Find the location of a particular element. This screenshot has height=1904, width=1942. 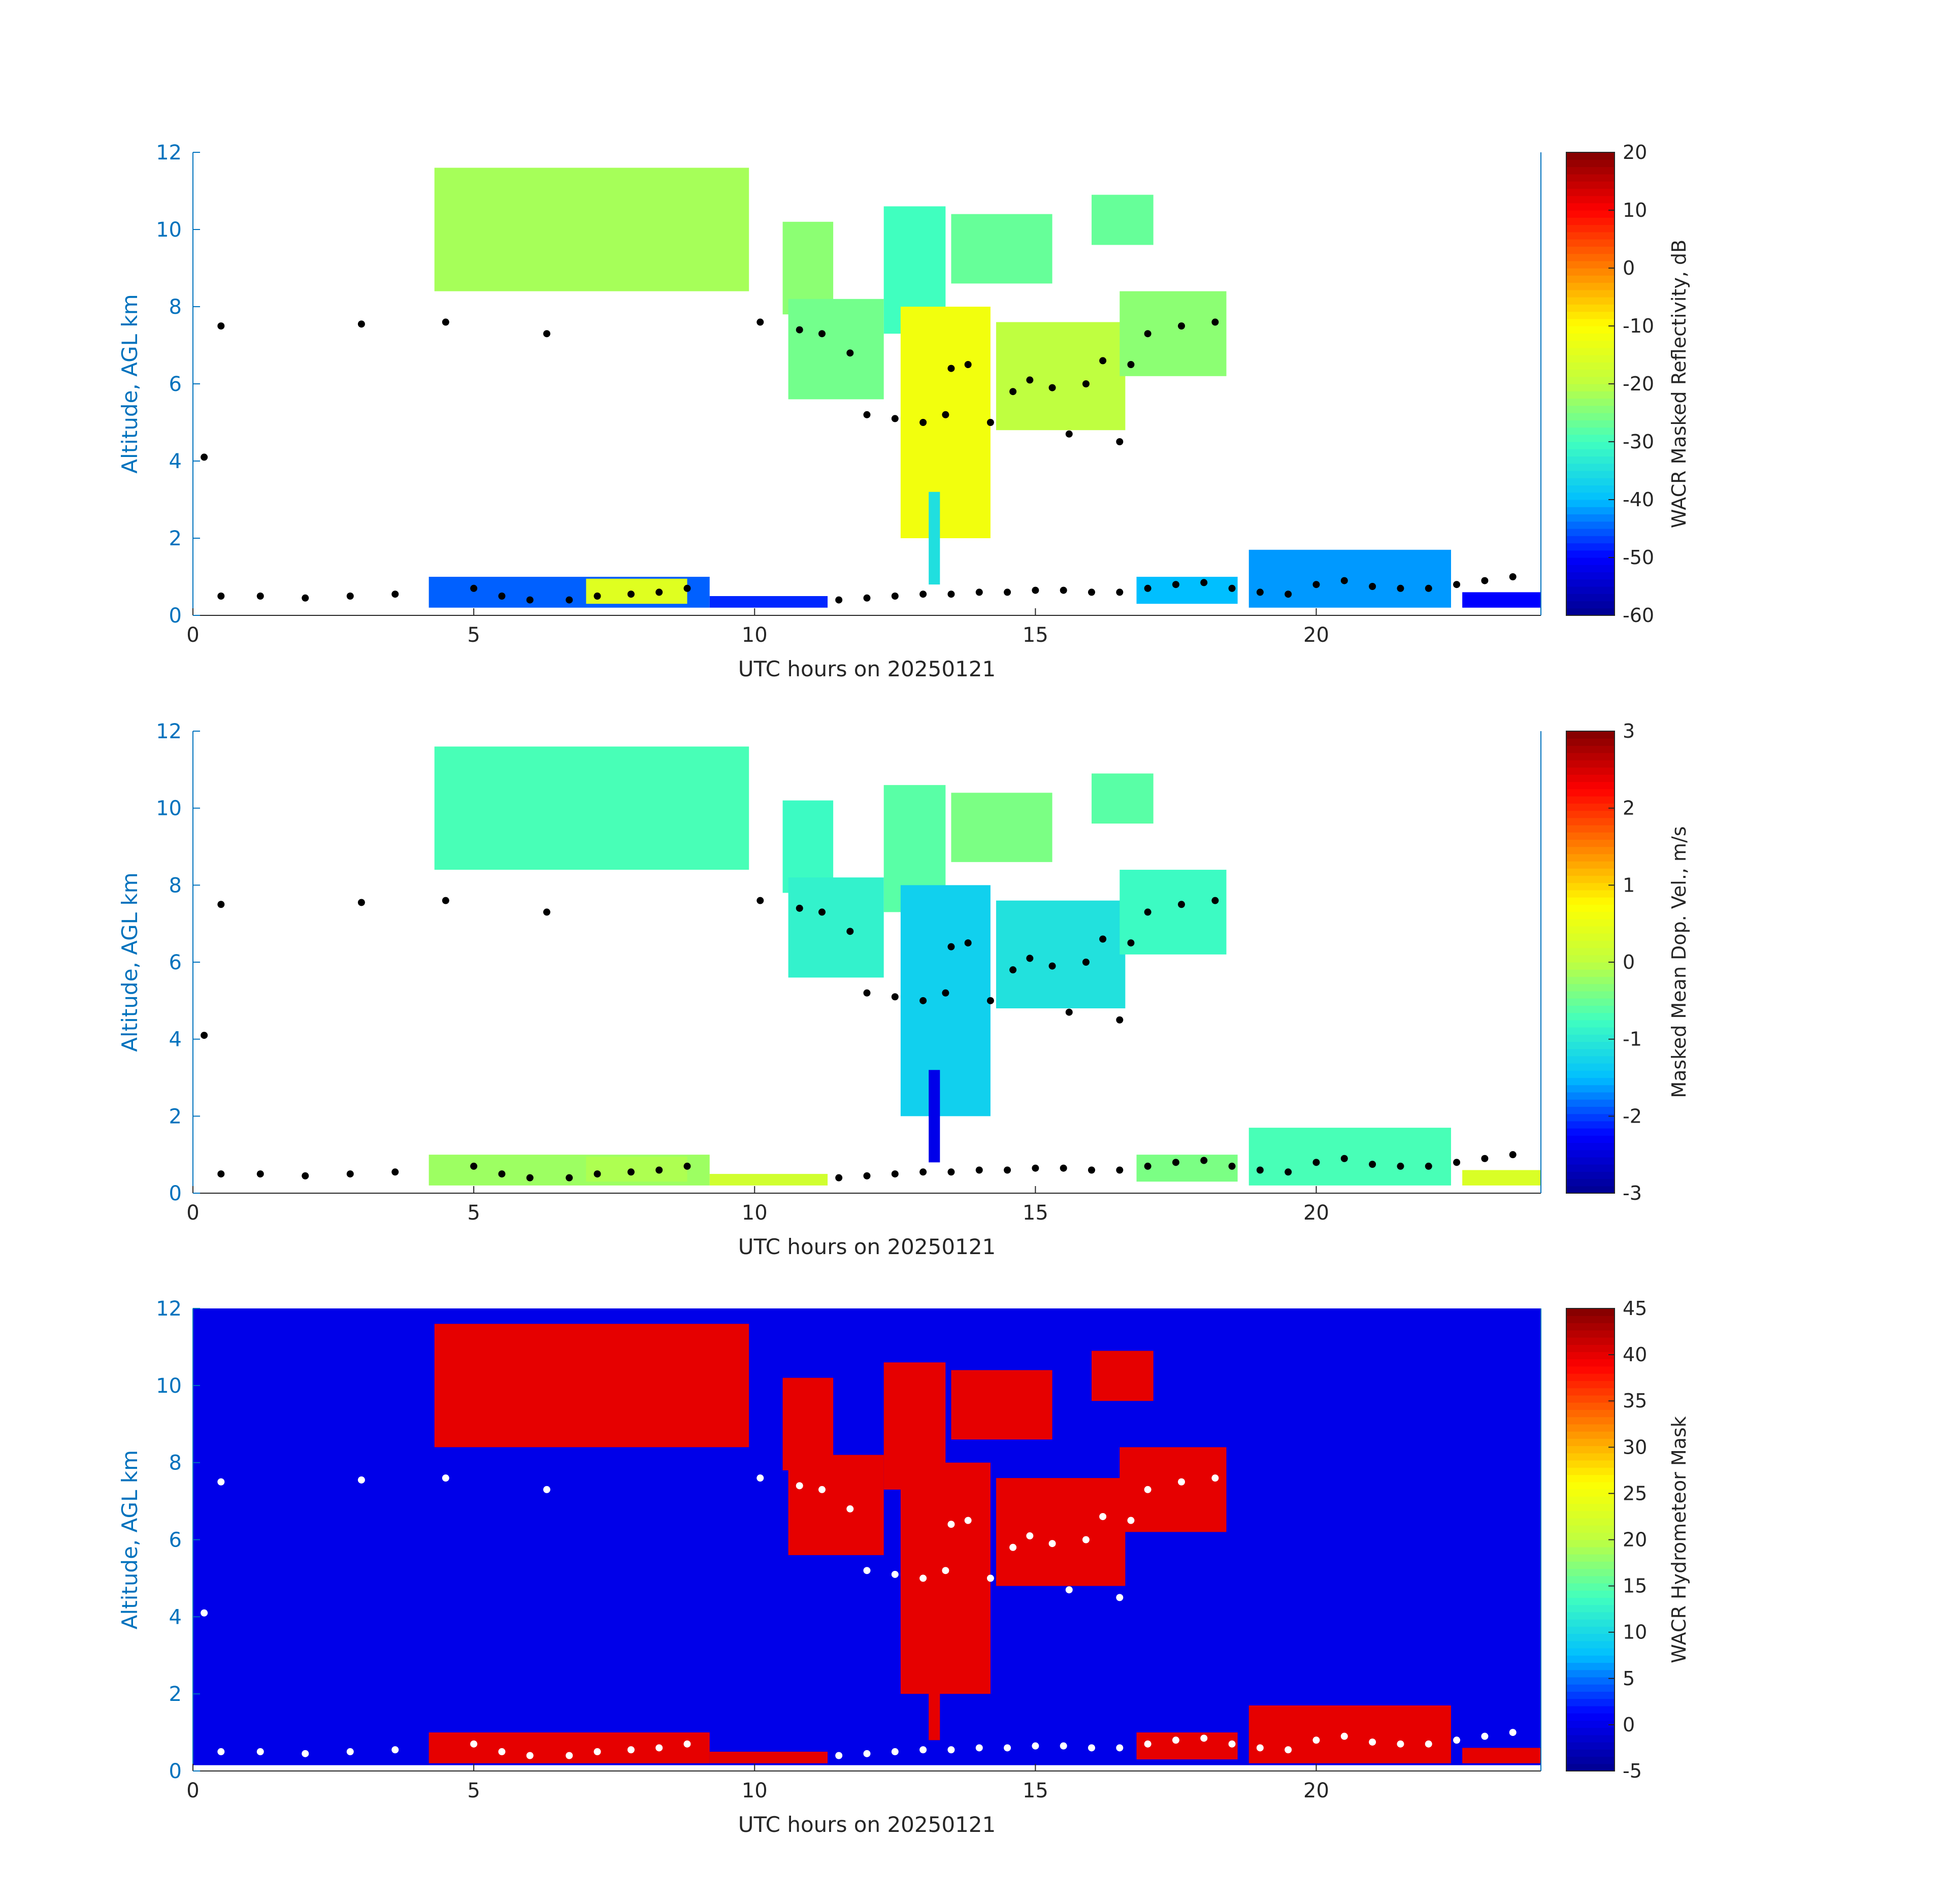

x-axis-label: UTC hours on 20250121 is located at coordinates (867, 1825).